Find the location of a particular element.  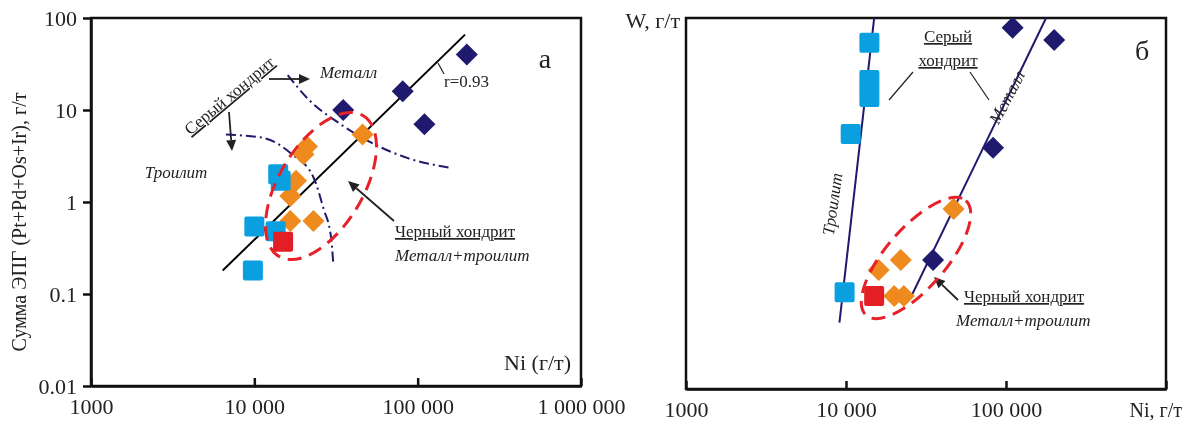

annotation: а is located at coordinates (545, 58).